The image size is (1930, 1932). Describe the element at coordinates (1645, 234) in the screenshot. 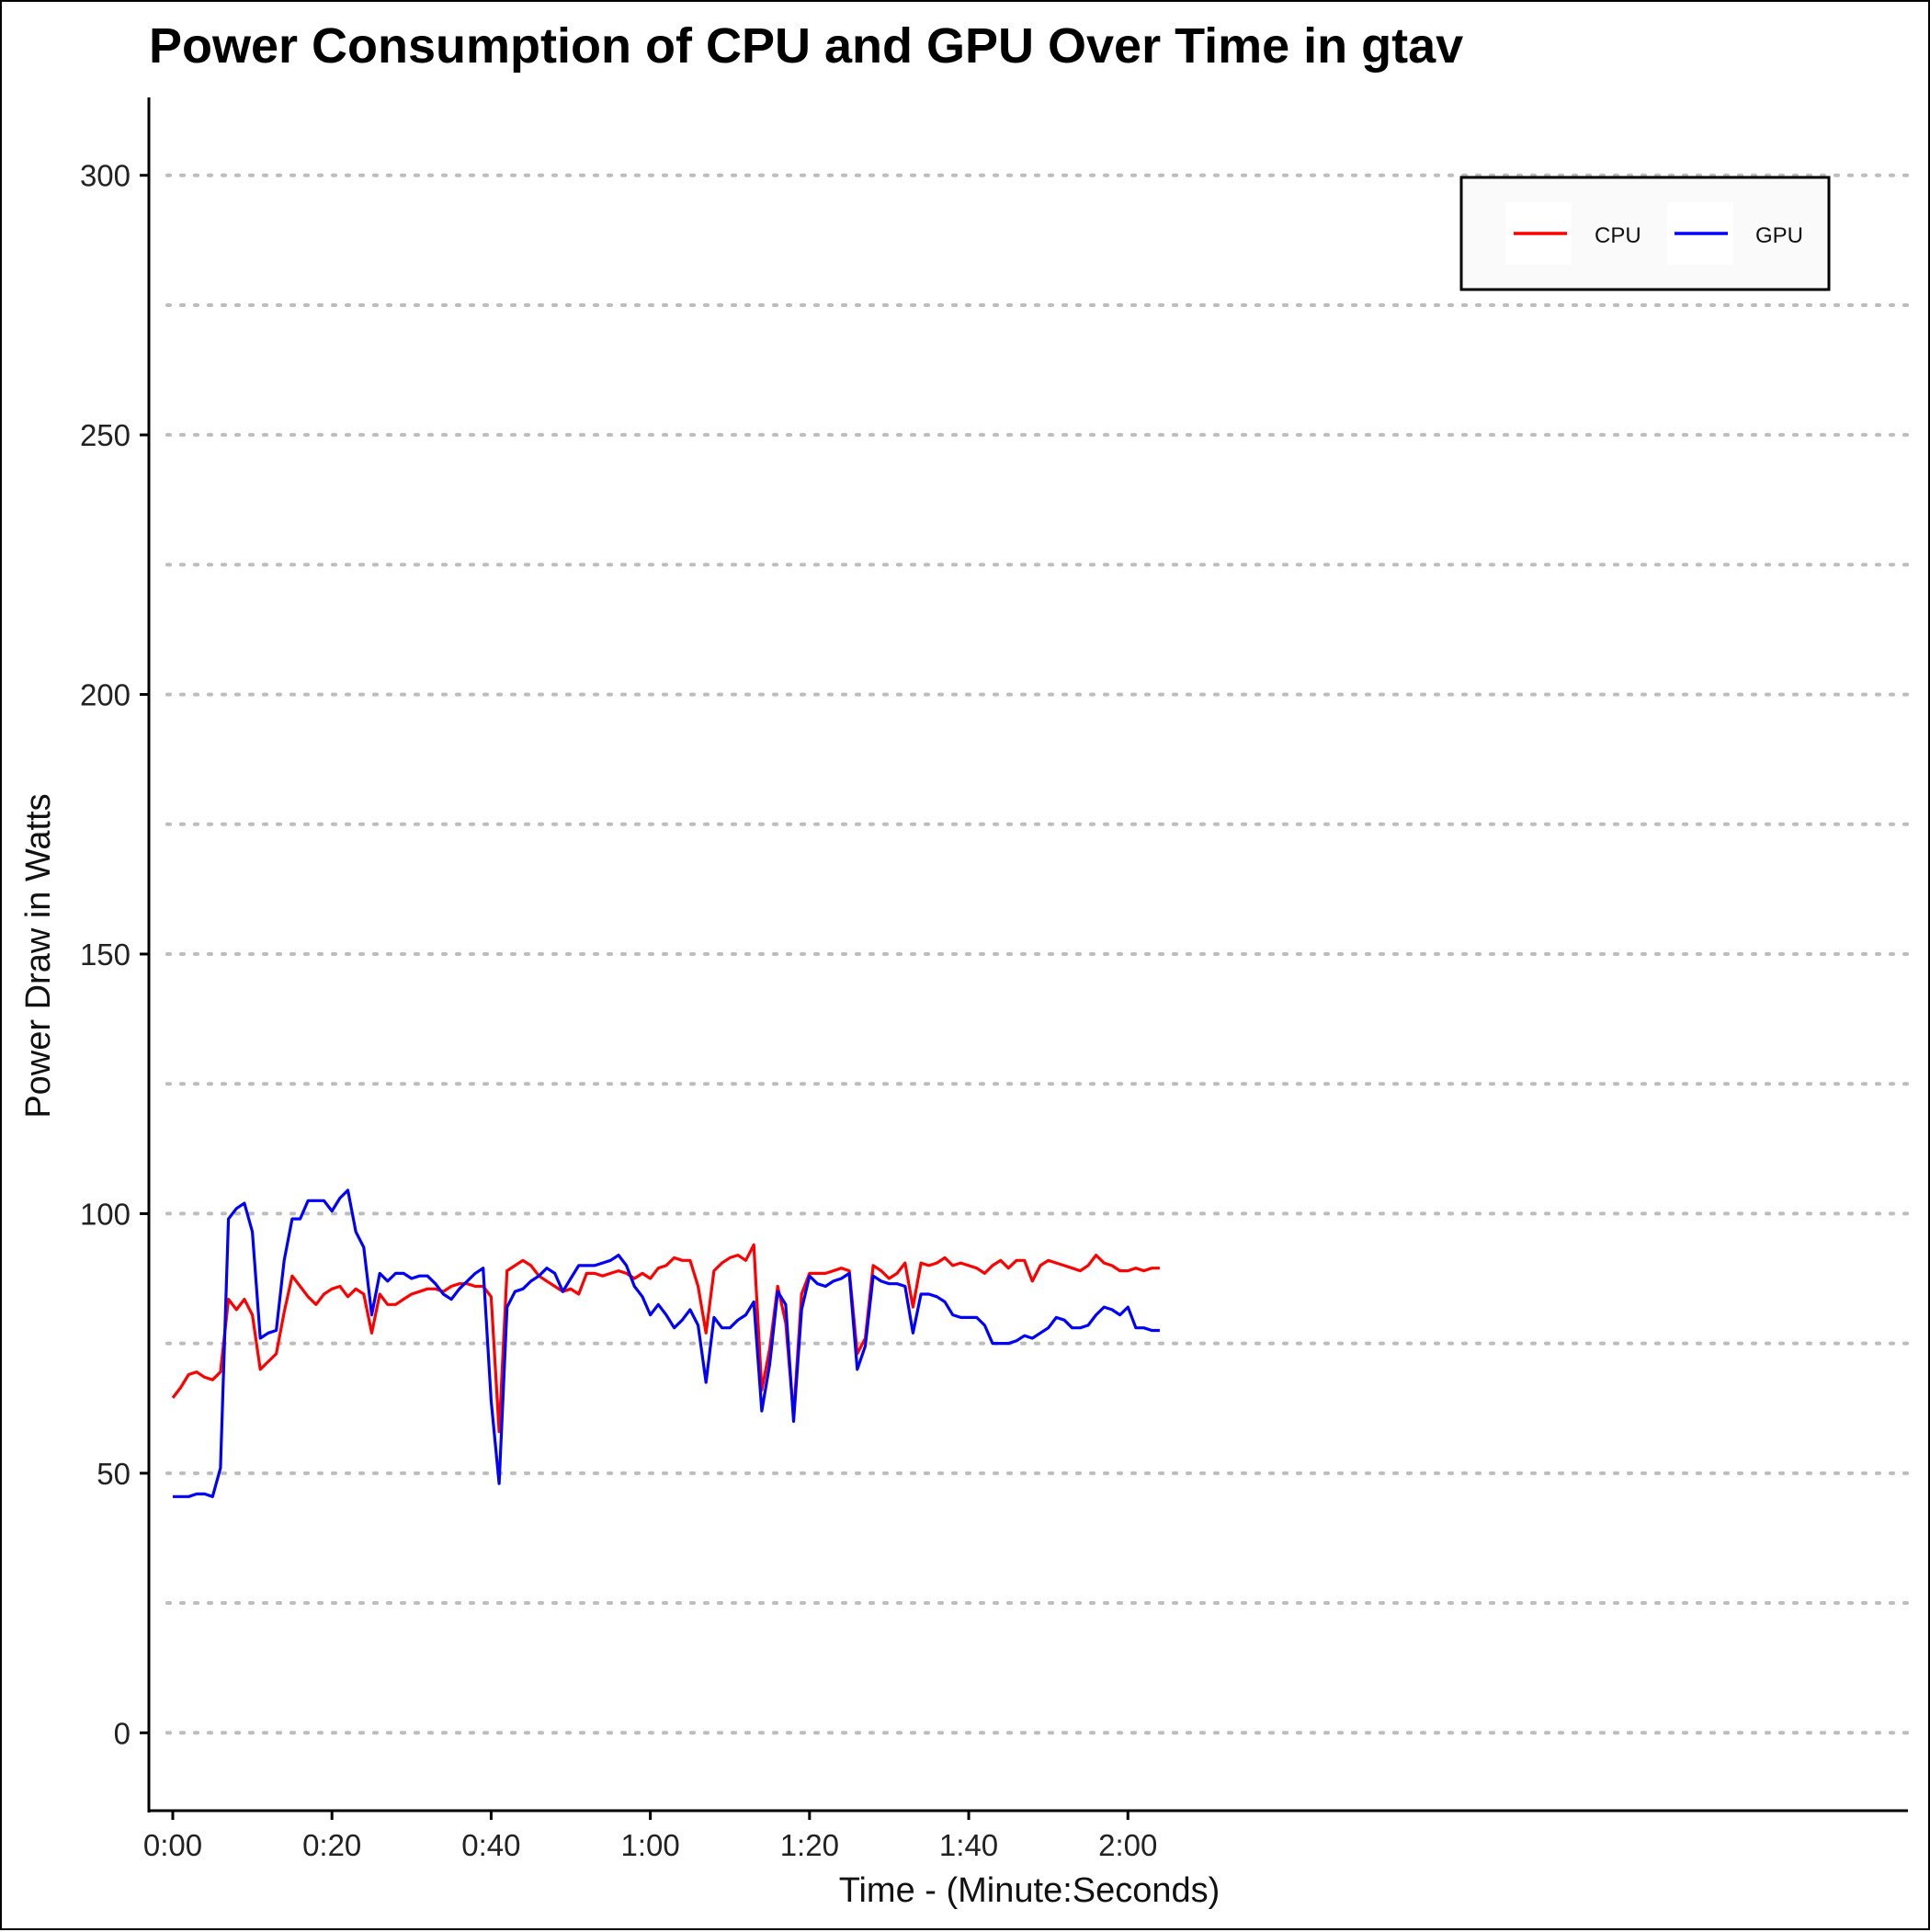

I see `legend: CPU GPU` at that location.